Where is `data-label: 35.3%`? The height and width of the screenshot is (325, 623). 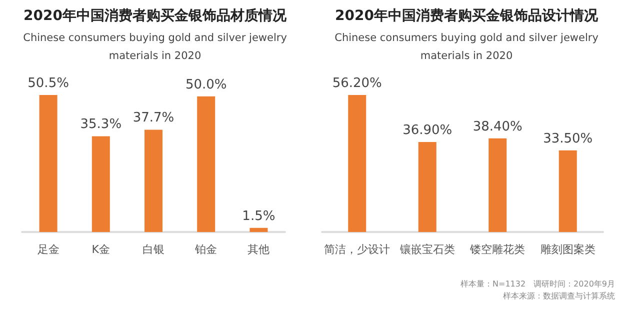
data-label: 35.3% is located at coordinates (101, 124).